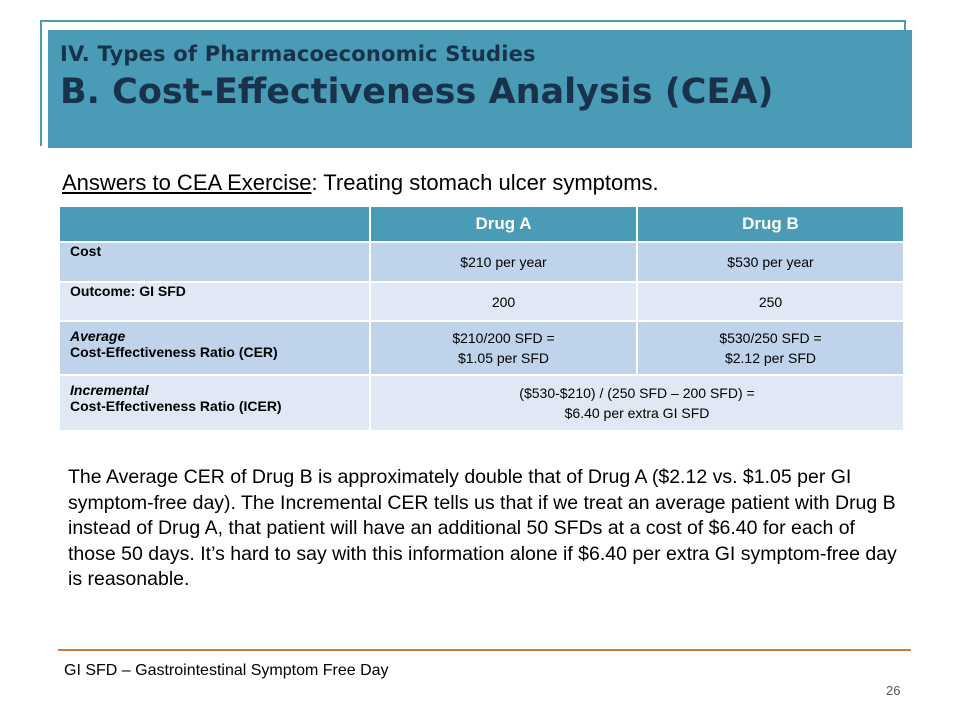 Image resolution: width=960 pixels, height=720 pixels. I want to click on table-row-cost: Cost $210 per year $530 per year, so click(481, 262).